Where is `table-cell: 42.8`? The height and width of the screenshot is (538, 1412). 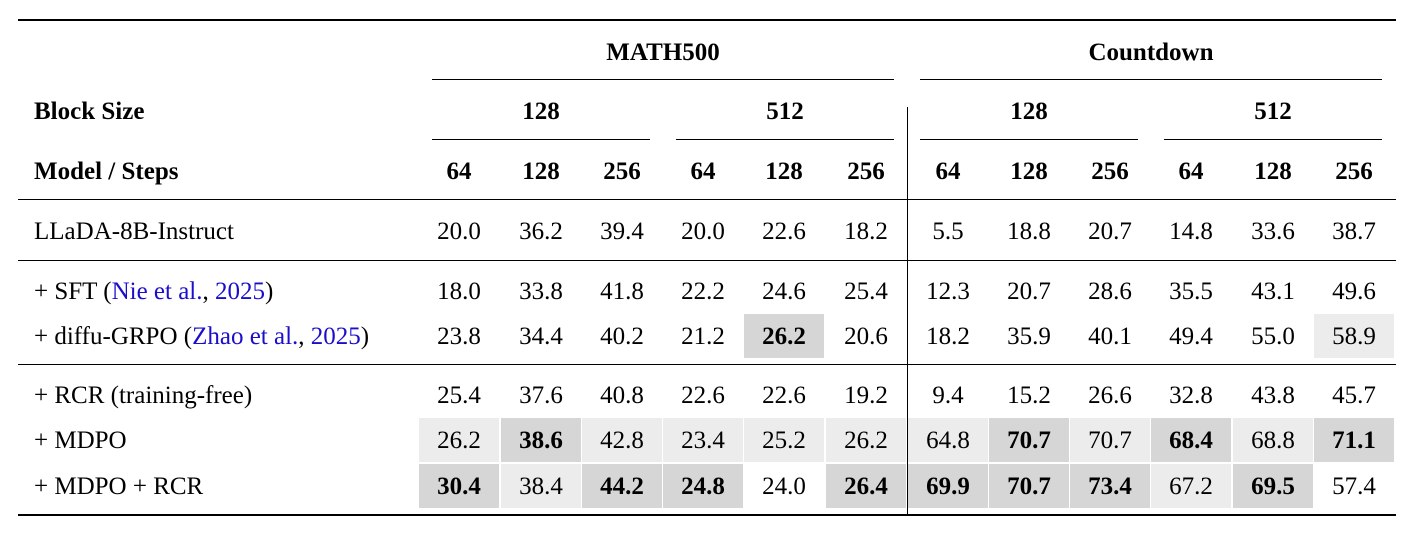 table-cell: 42.8 is located at coordinates (622, 440).